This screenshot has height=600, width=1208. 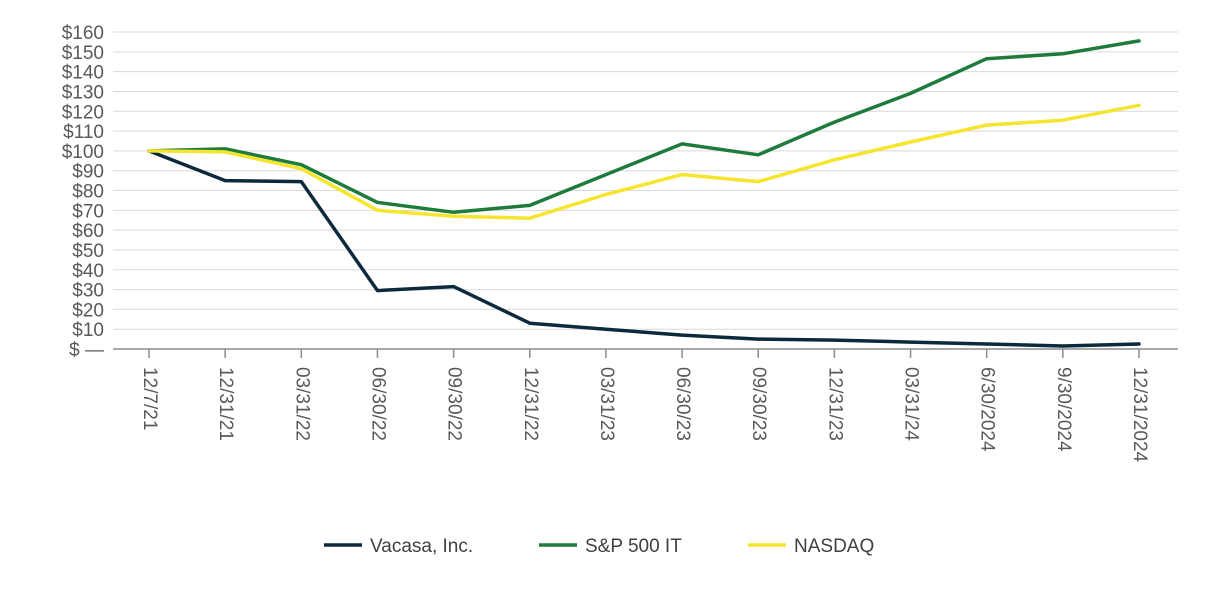 What do you see at coordinates (83, 112) in the screenshot?
I see `y-tick-label: $120` at bounding box center [83, 112].